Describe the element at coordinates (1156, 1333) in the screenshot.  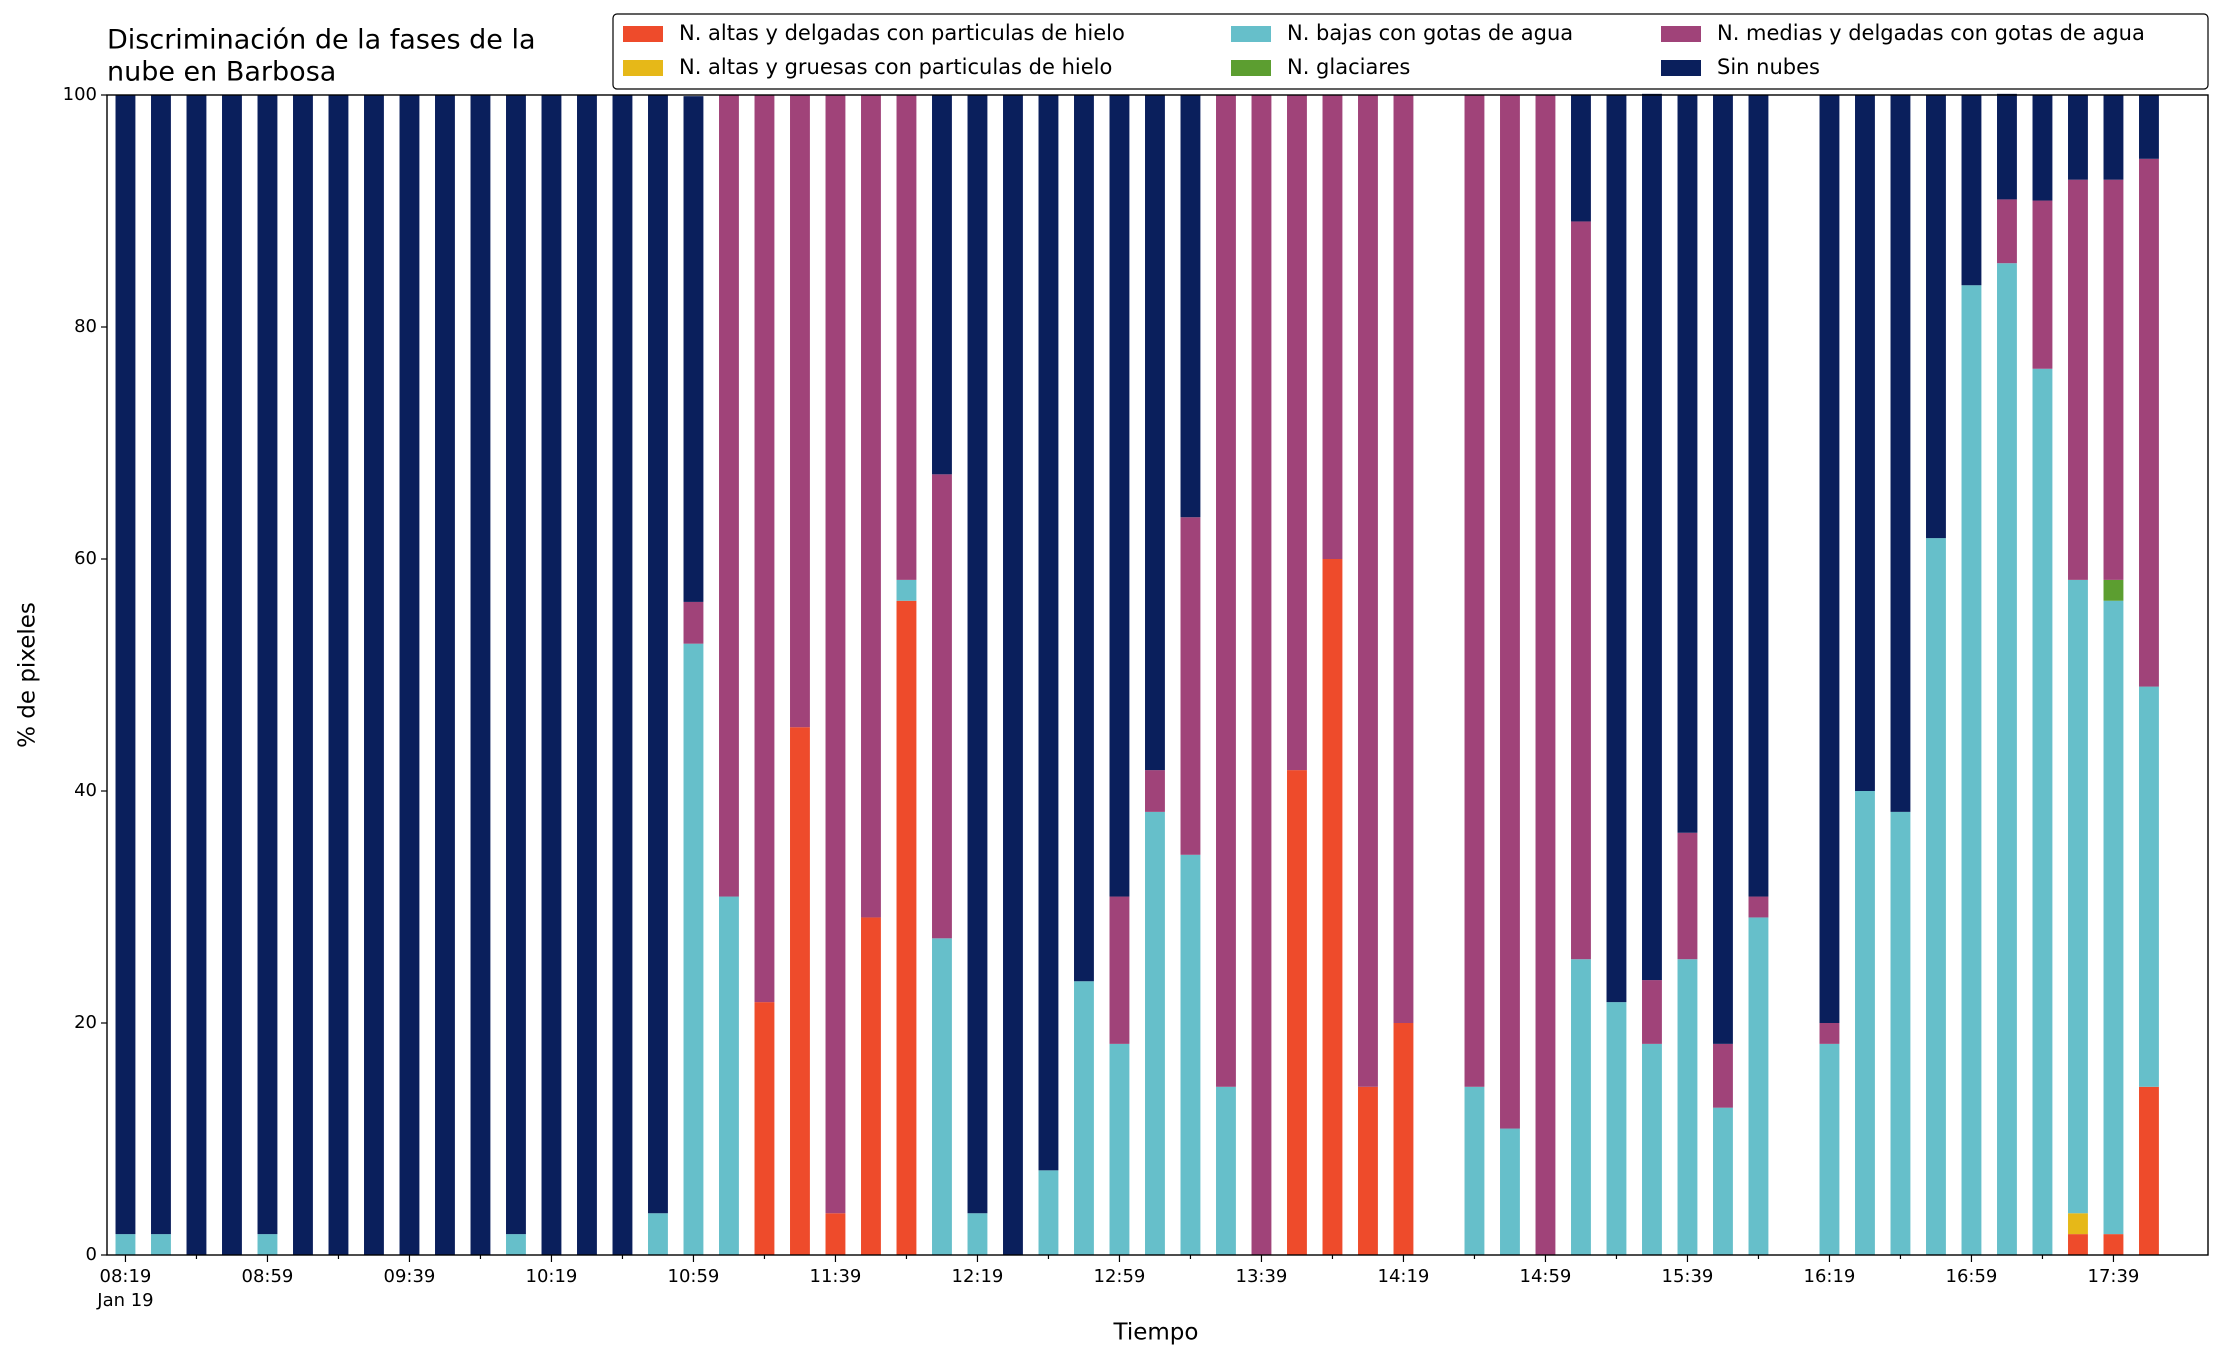
I see `x-axis-label: Tiempo` at that location.